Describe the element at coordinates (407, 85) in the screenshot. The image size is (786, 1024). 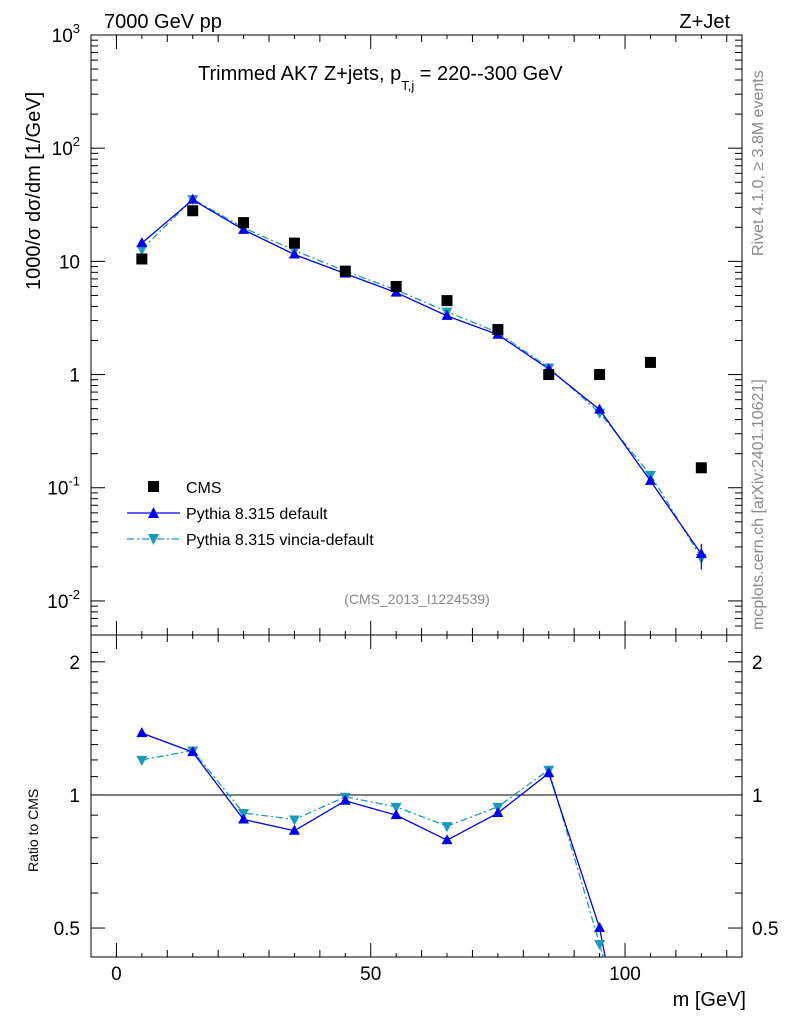
I see `main-title-subscript: T,j` at that location.